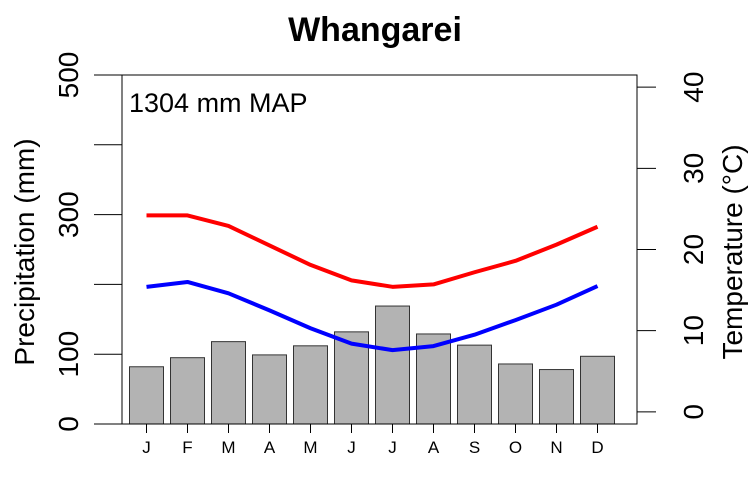 Image resolution: width=750 pixels, height=500 pixels. Describe the element at coordinates (68, 354) in the screenshot. I see `precipitation-tick-label-2: 100` at that location.